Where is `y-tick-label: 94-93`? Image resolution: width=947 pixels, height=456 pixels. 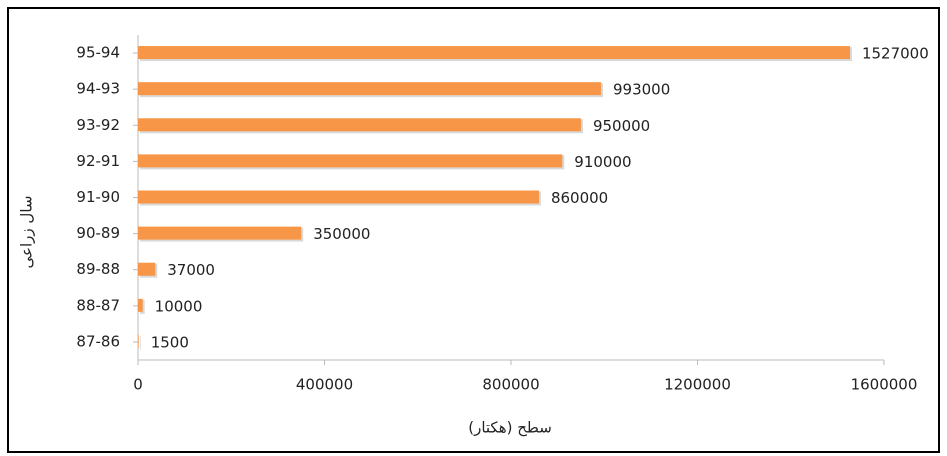
y-tick-label: 94-93 is located at coordinates (98, 89).